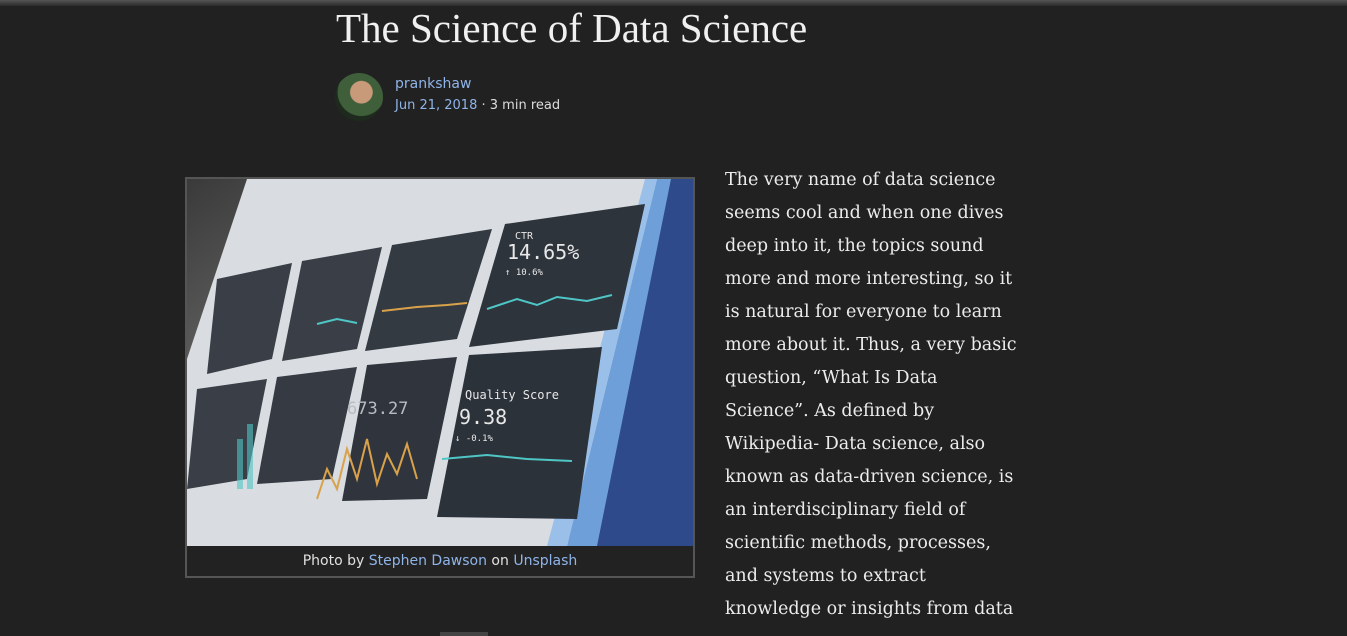  I want to click on paragraph-line: more and more interesting, so it, so click(869, 279).